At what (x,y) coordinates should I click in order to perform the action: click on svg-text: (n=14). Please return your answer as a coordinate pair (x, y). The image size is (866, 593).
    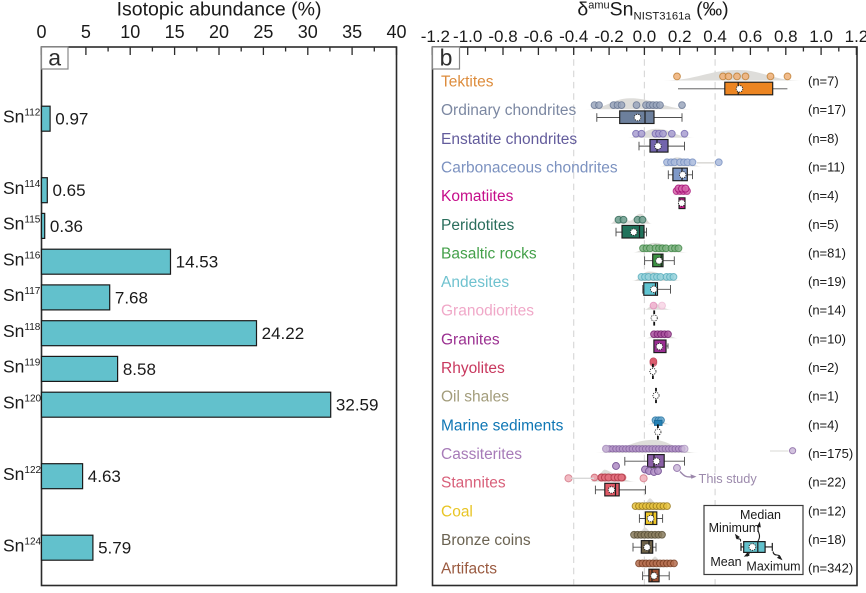
    Looking at the image, I should click on (827, 310).